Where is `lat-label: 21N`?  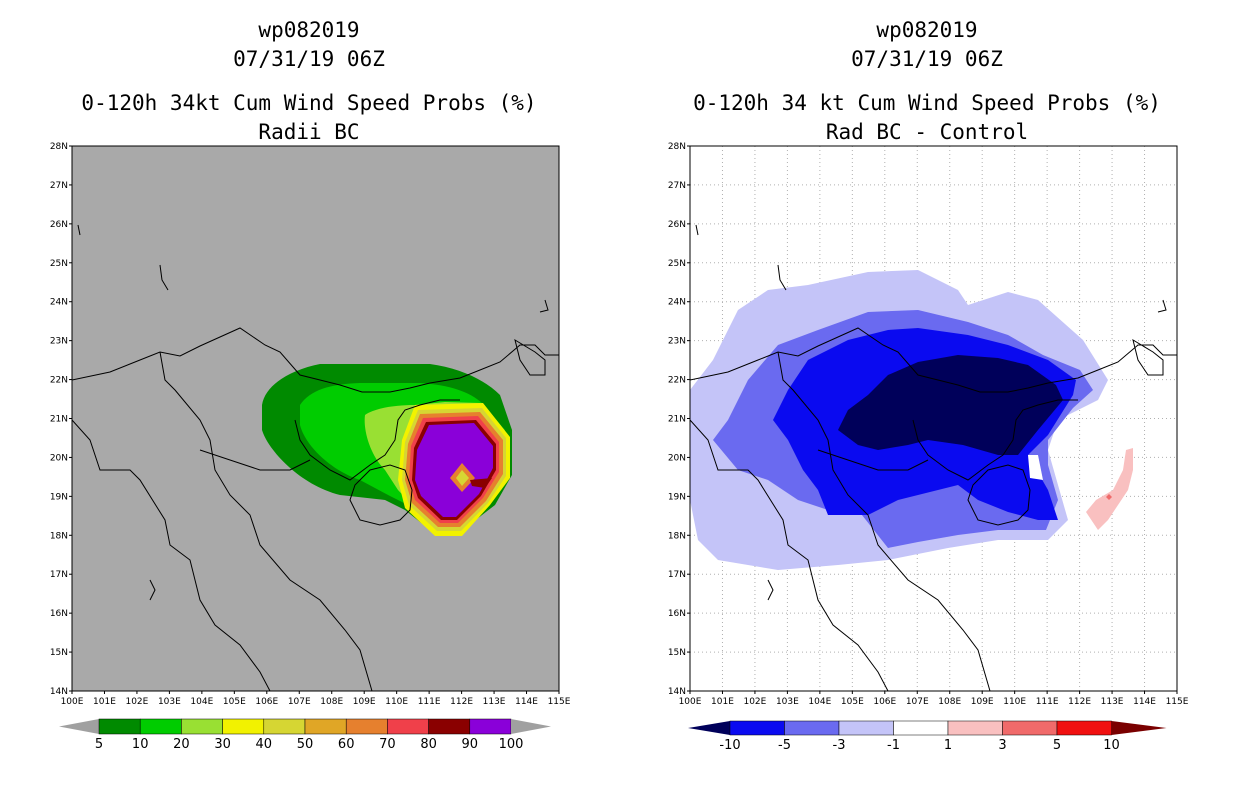 lat-label: 21N is located at coordinates (59, 420).